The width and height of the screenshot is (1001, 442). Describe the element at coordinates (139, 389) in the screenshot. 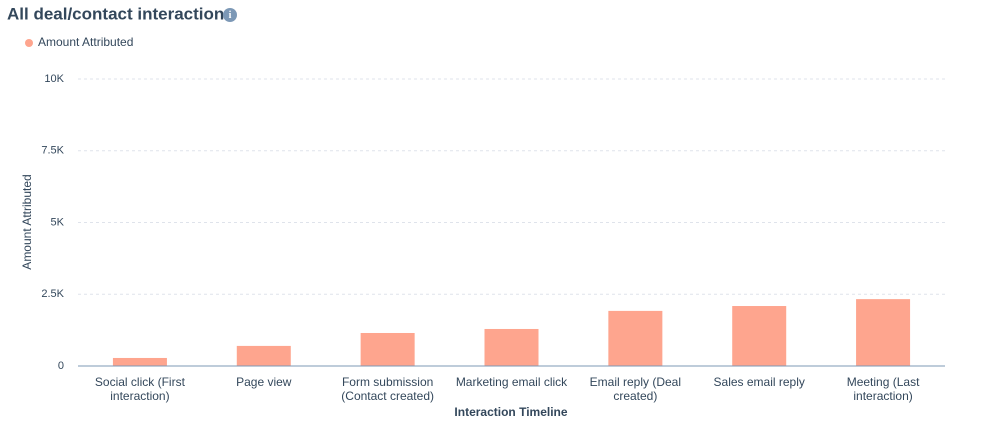

I see `x-tick-label: Social click (First interaction)` at that location.